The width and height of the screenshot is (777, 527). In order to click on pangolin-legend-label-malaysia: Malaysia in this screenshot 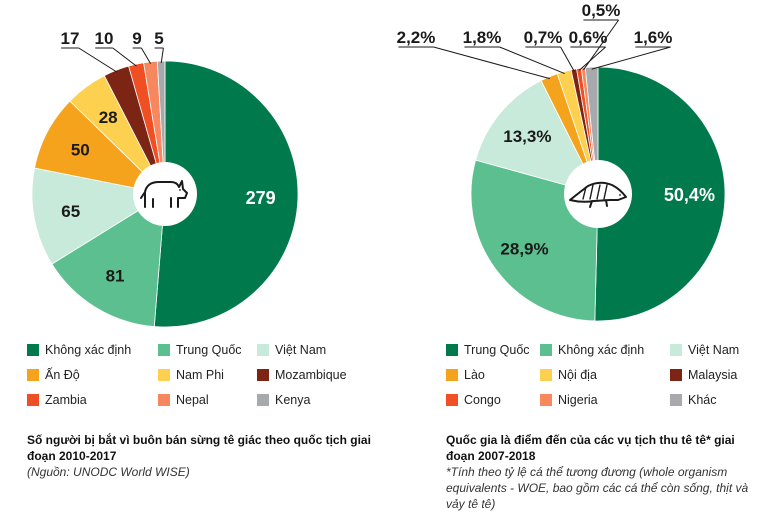, I will do `click(713, 375)`.